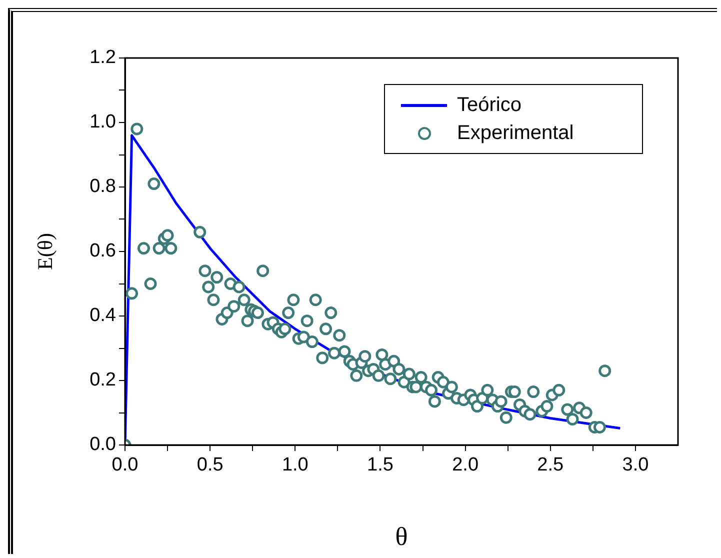  What do you see at coordinates (103, 251) in the screenshot?
I see `y-tick-label: 0.6` at bounding box center [103, 251].